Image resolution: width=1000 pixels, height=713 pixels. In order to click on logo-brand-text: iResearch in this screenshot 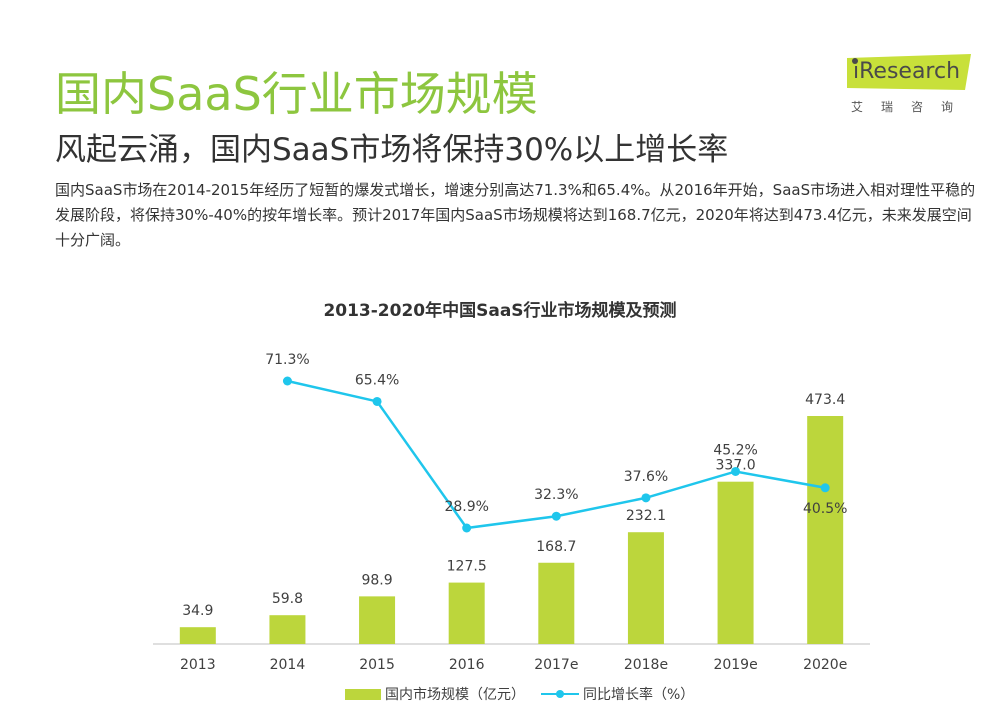, I will do `click(907, 71)`.